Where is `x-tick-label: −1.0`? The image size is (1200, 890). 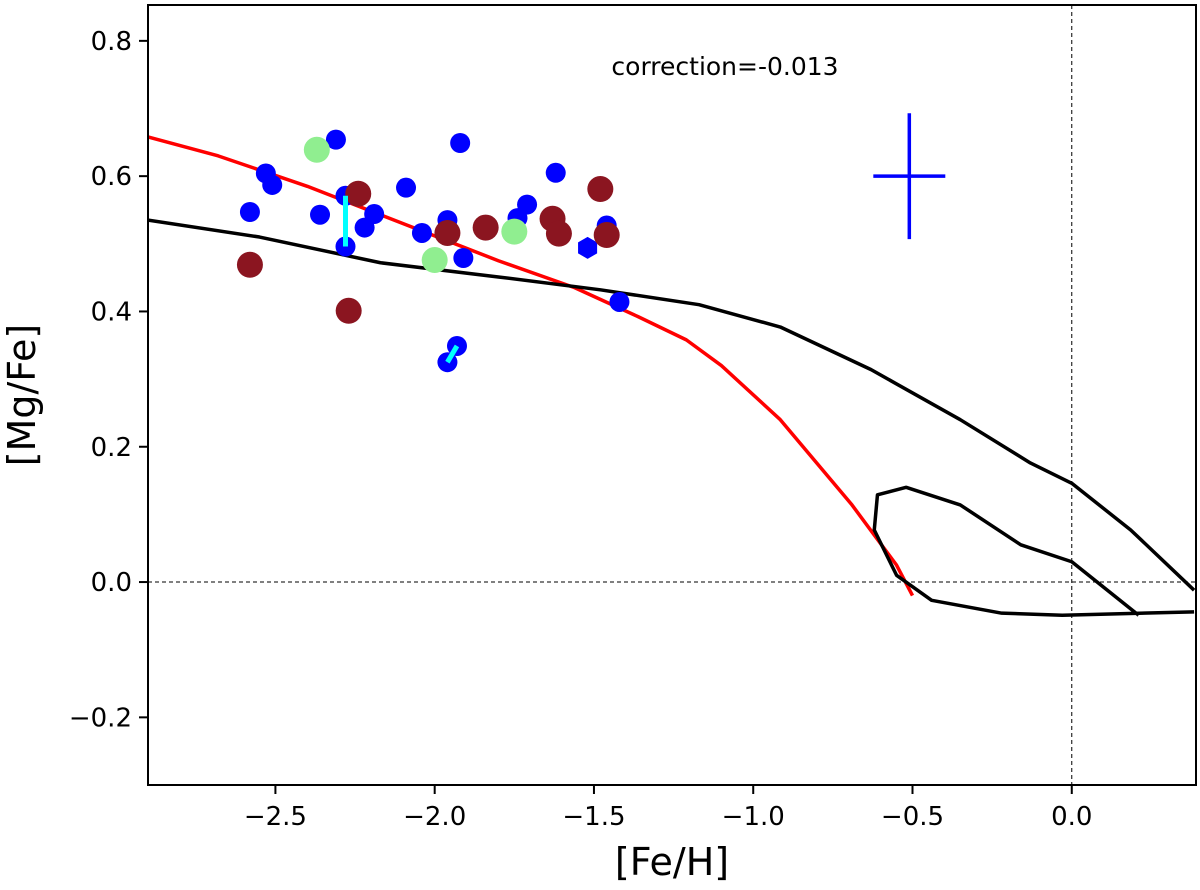
x-tick-label: −1.0 is located at coordinates (753, 817).